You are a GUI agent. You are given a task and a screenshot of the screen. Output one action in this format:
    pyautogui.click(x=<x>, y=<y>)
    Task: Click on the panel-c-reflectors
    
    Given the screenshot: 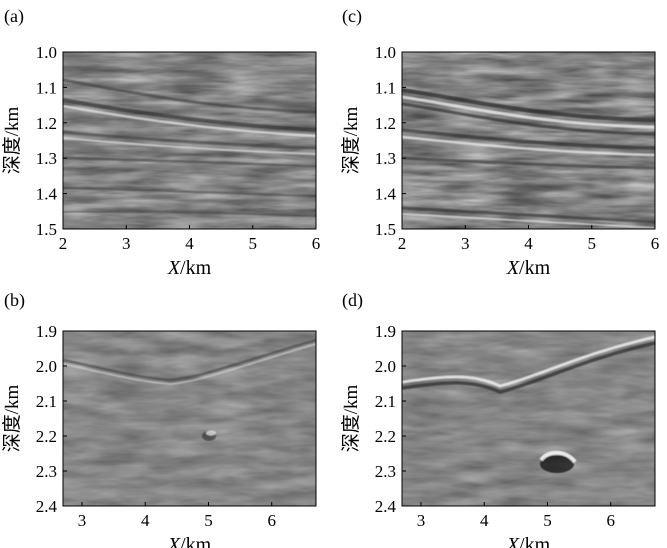 What is the action you would take?
    pyautogui.click(x=528, y=158)
    